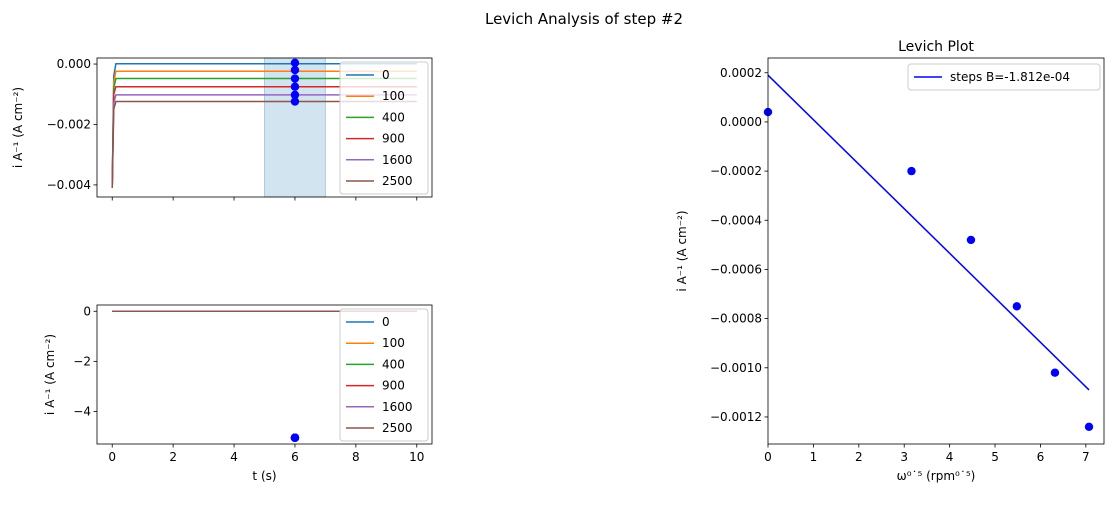 The height and width of the screenshot is (509, 1113). Describe the element at coordinates (736, 171) in the screenshot. I see `y-tick-label: −0.0002` at that location.